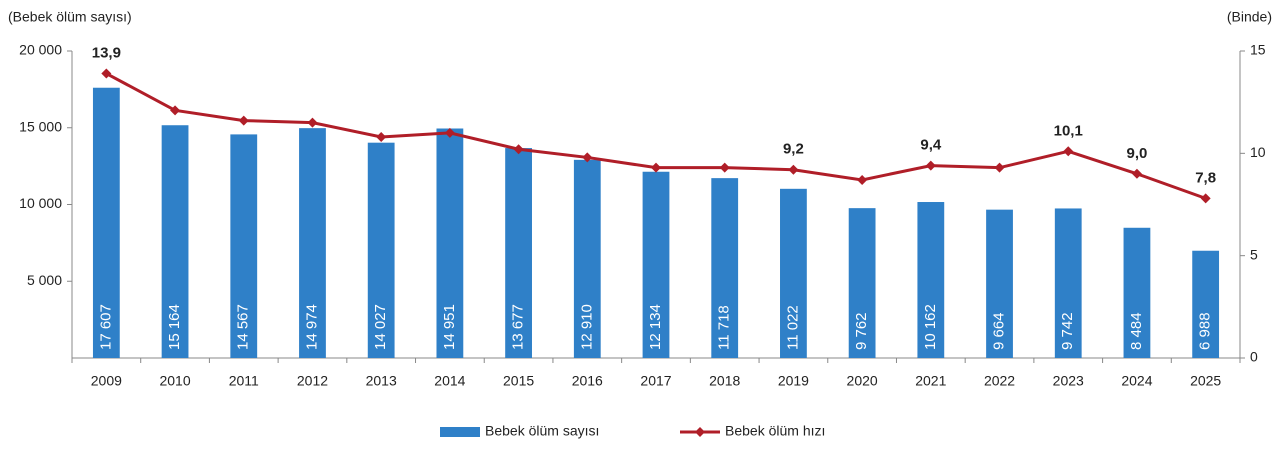 This screenshot has height=449, width=1280. What do you see at coordinates (105, 327) in the screenshot?
I see `bar-value-label: 17 607` at bounding box center [105, 327].